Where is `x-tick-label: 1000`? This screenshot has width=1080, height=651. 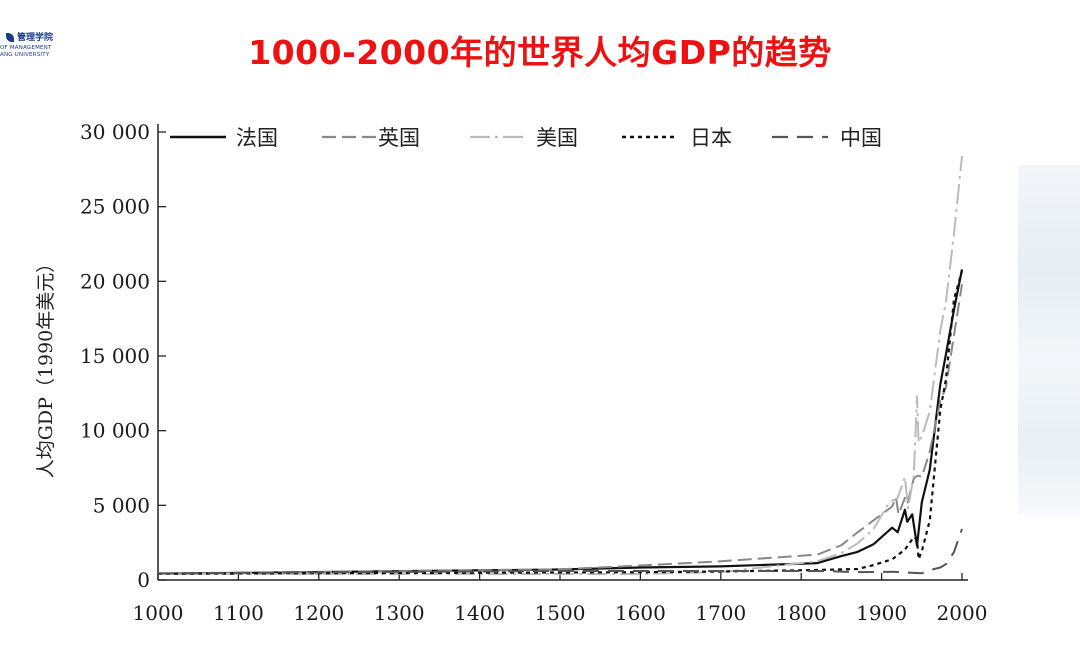
x-tick-label: 1000 is located at coordinates (158, 613).